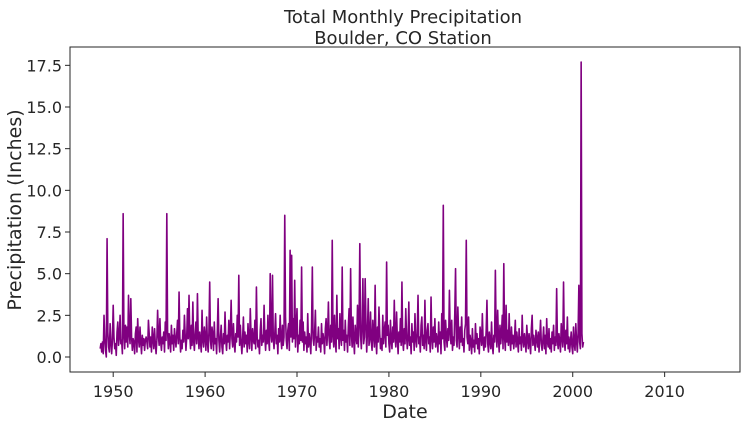  Describe the element at coordinates (44, 107) in the screenshot. I see `y-tick-label: 15.0` at that location.